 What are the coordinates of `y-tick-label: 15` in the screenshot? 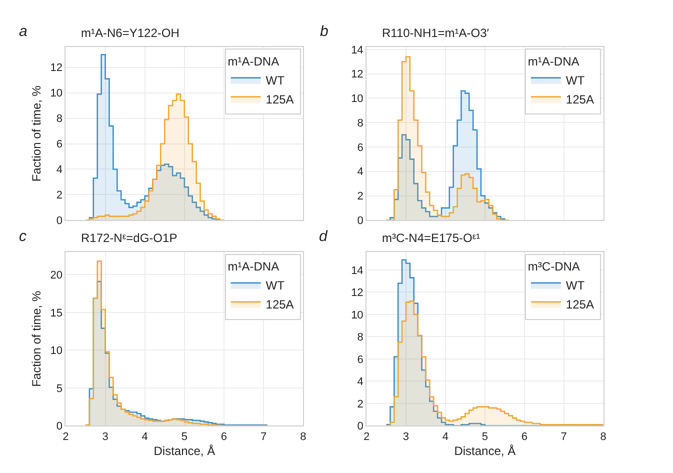 It's located at (56, 313).